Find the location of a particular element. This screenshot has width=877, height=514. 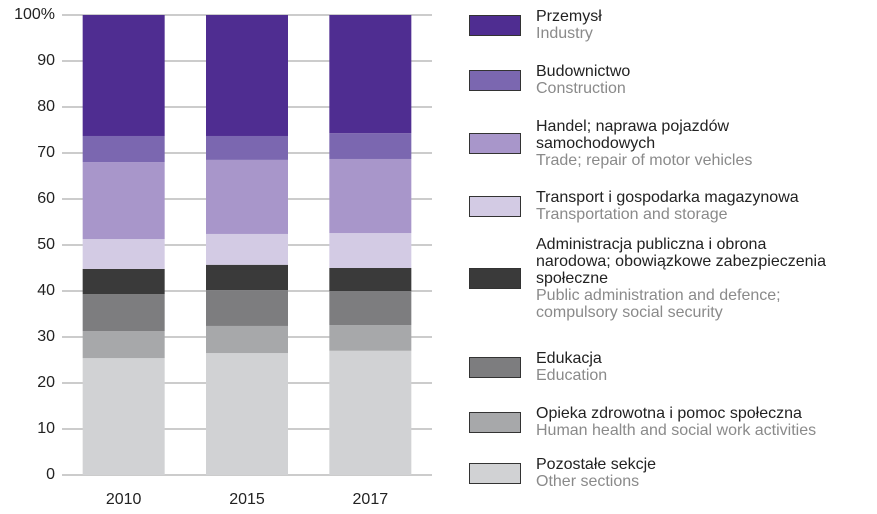

legend-item: Przemysł Industry is located at coordinates (535, 25).